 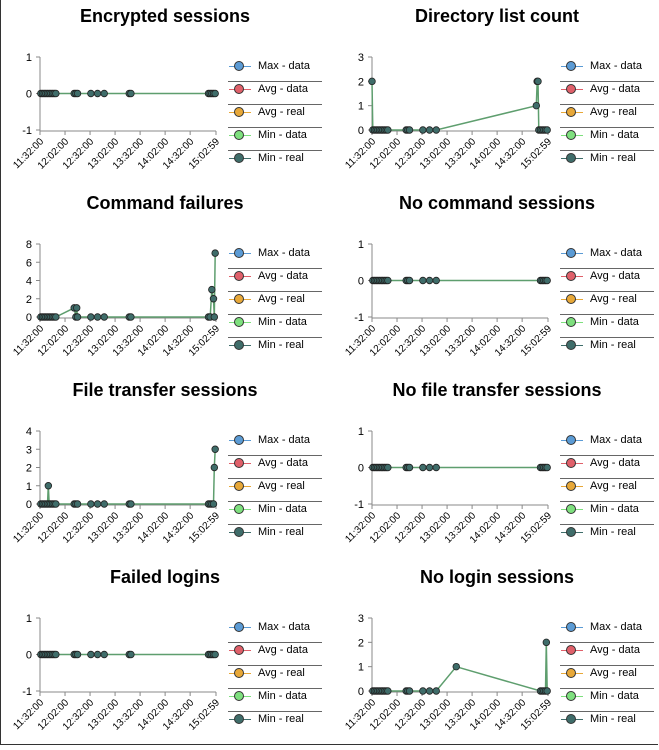 What do you see at coordinates (615, 89) in the screenshot?
I see `legend-label: Avg - data` at bounding box center [615, 89].